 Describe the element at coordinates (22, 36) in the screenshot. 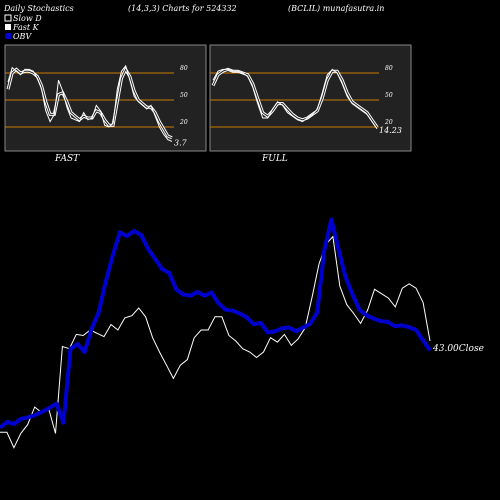

I see `legend-label-obv: OBV` at that location.